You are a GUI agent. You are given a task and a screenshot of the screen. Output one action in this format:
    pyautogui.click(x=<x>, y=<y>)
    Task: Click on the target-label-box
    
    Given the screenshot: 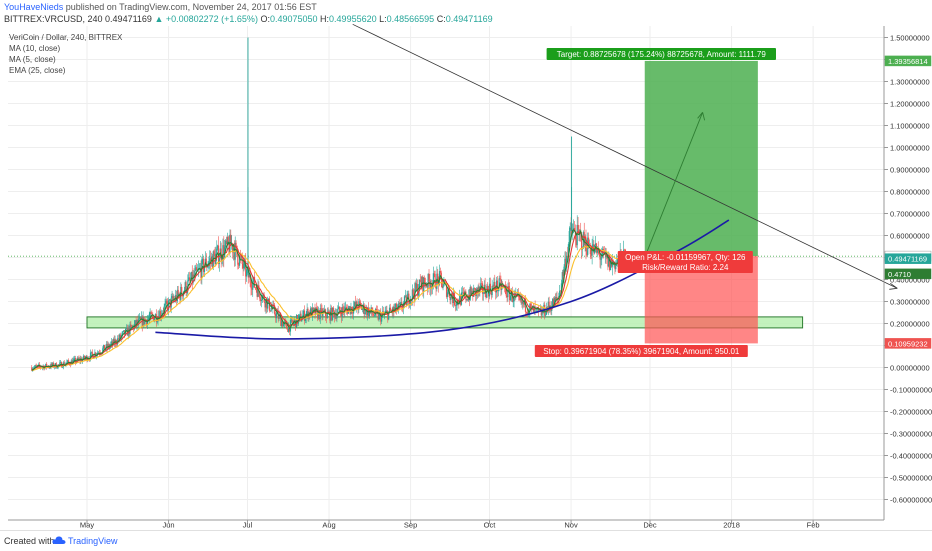 What is the action you would take?
    pyautogui.click(x=661, y=54)
    